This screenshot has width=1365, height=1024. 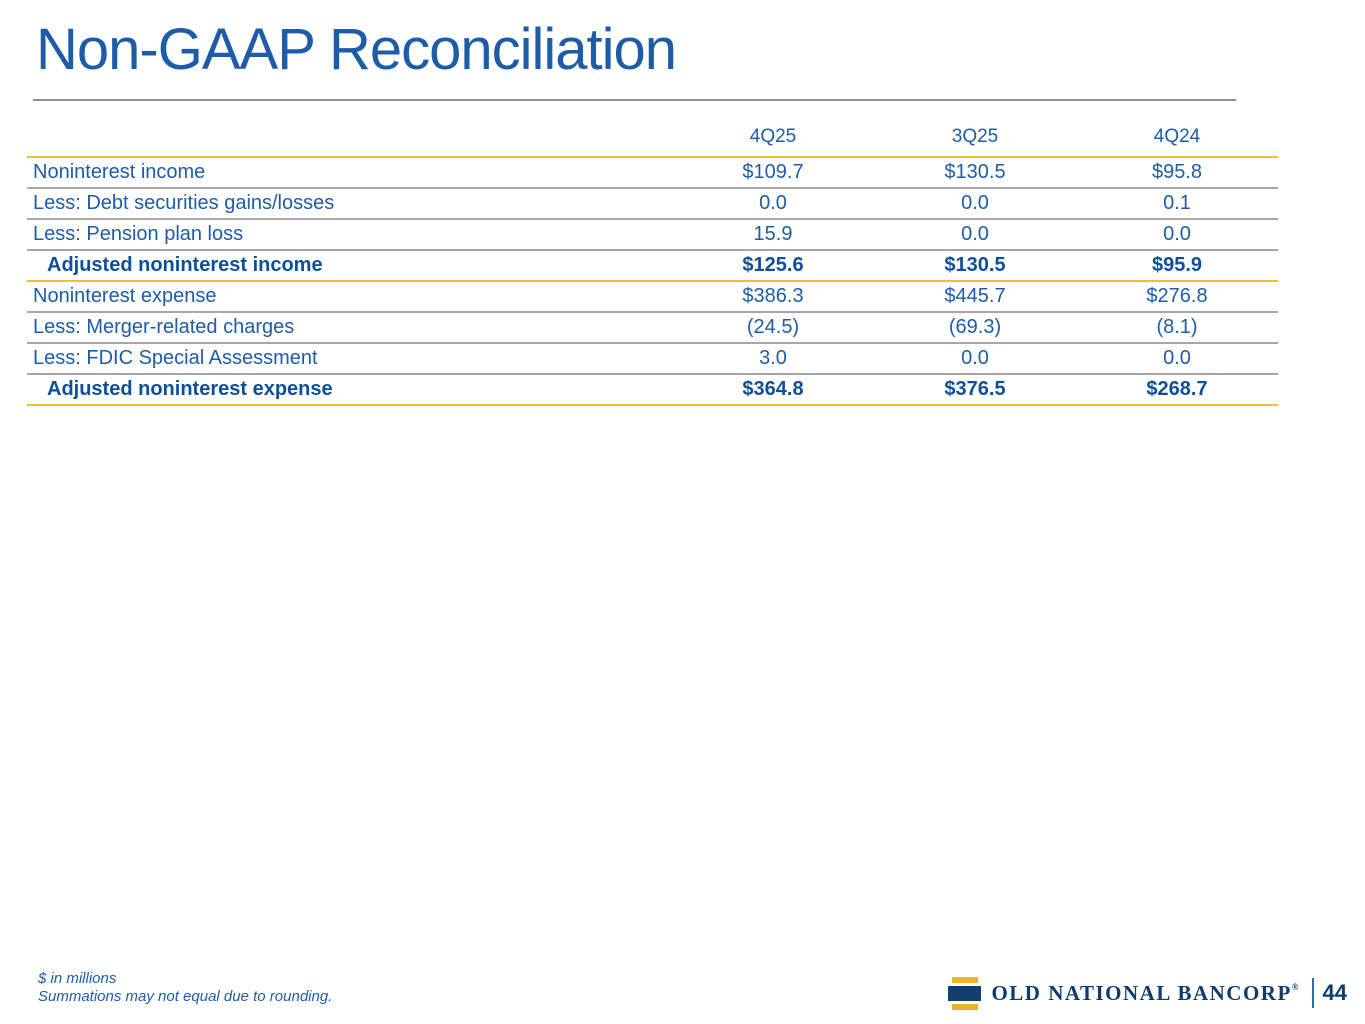 I want to click on footnote-units: $ in millions, so click(x=77, y=978).